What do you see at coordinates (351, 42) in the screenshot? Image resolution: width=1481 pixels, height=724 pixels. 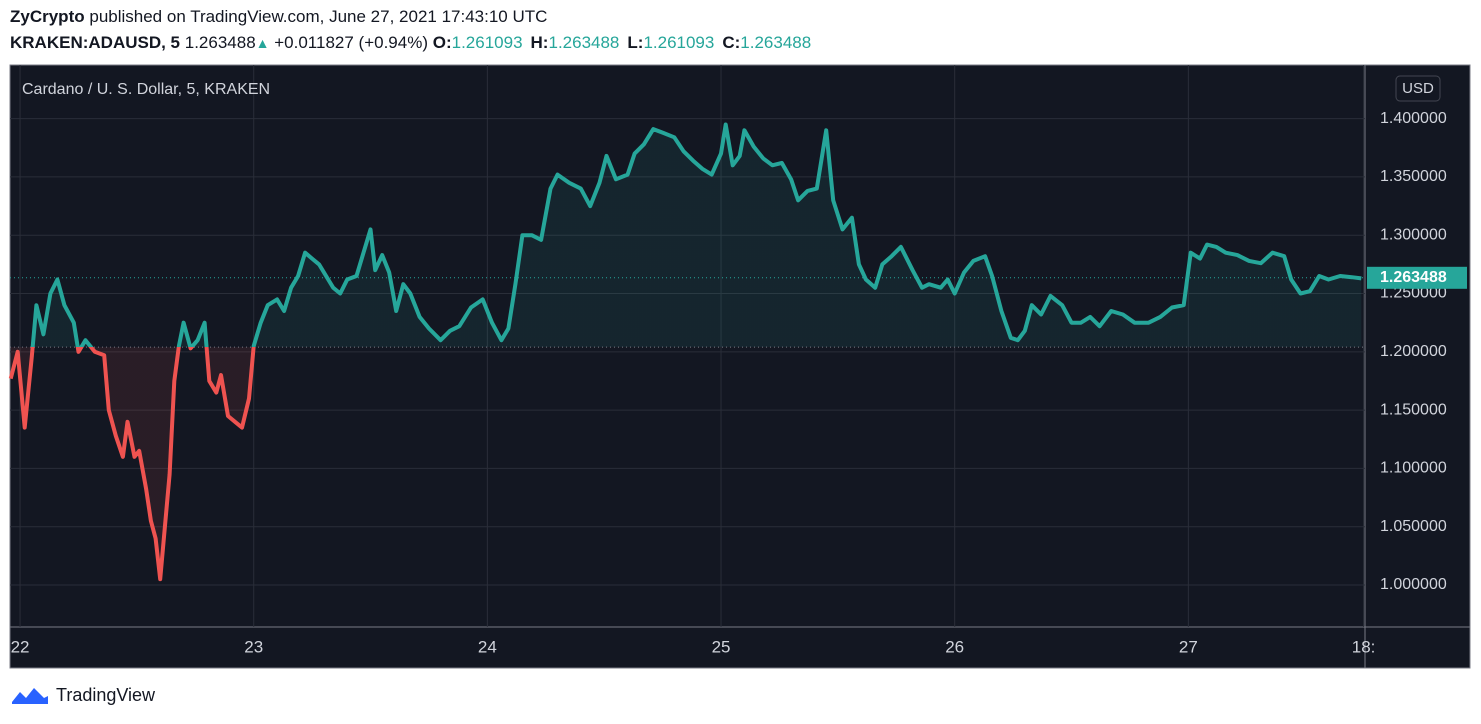 I see `change: +0.011827 (+0.94%)` at bounding box center [351, 42].